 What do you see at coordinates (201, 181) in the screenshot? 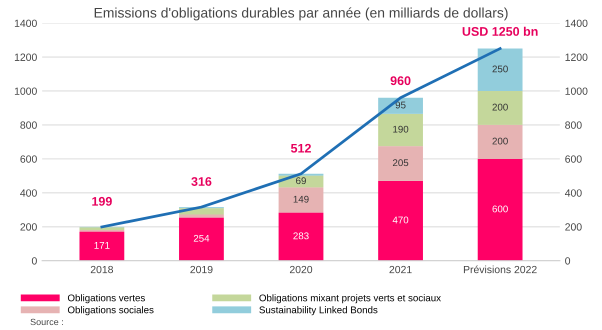
I see `data-label: 316` at bounding box center [201, 181].